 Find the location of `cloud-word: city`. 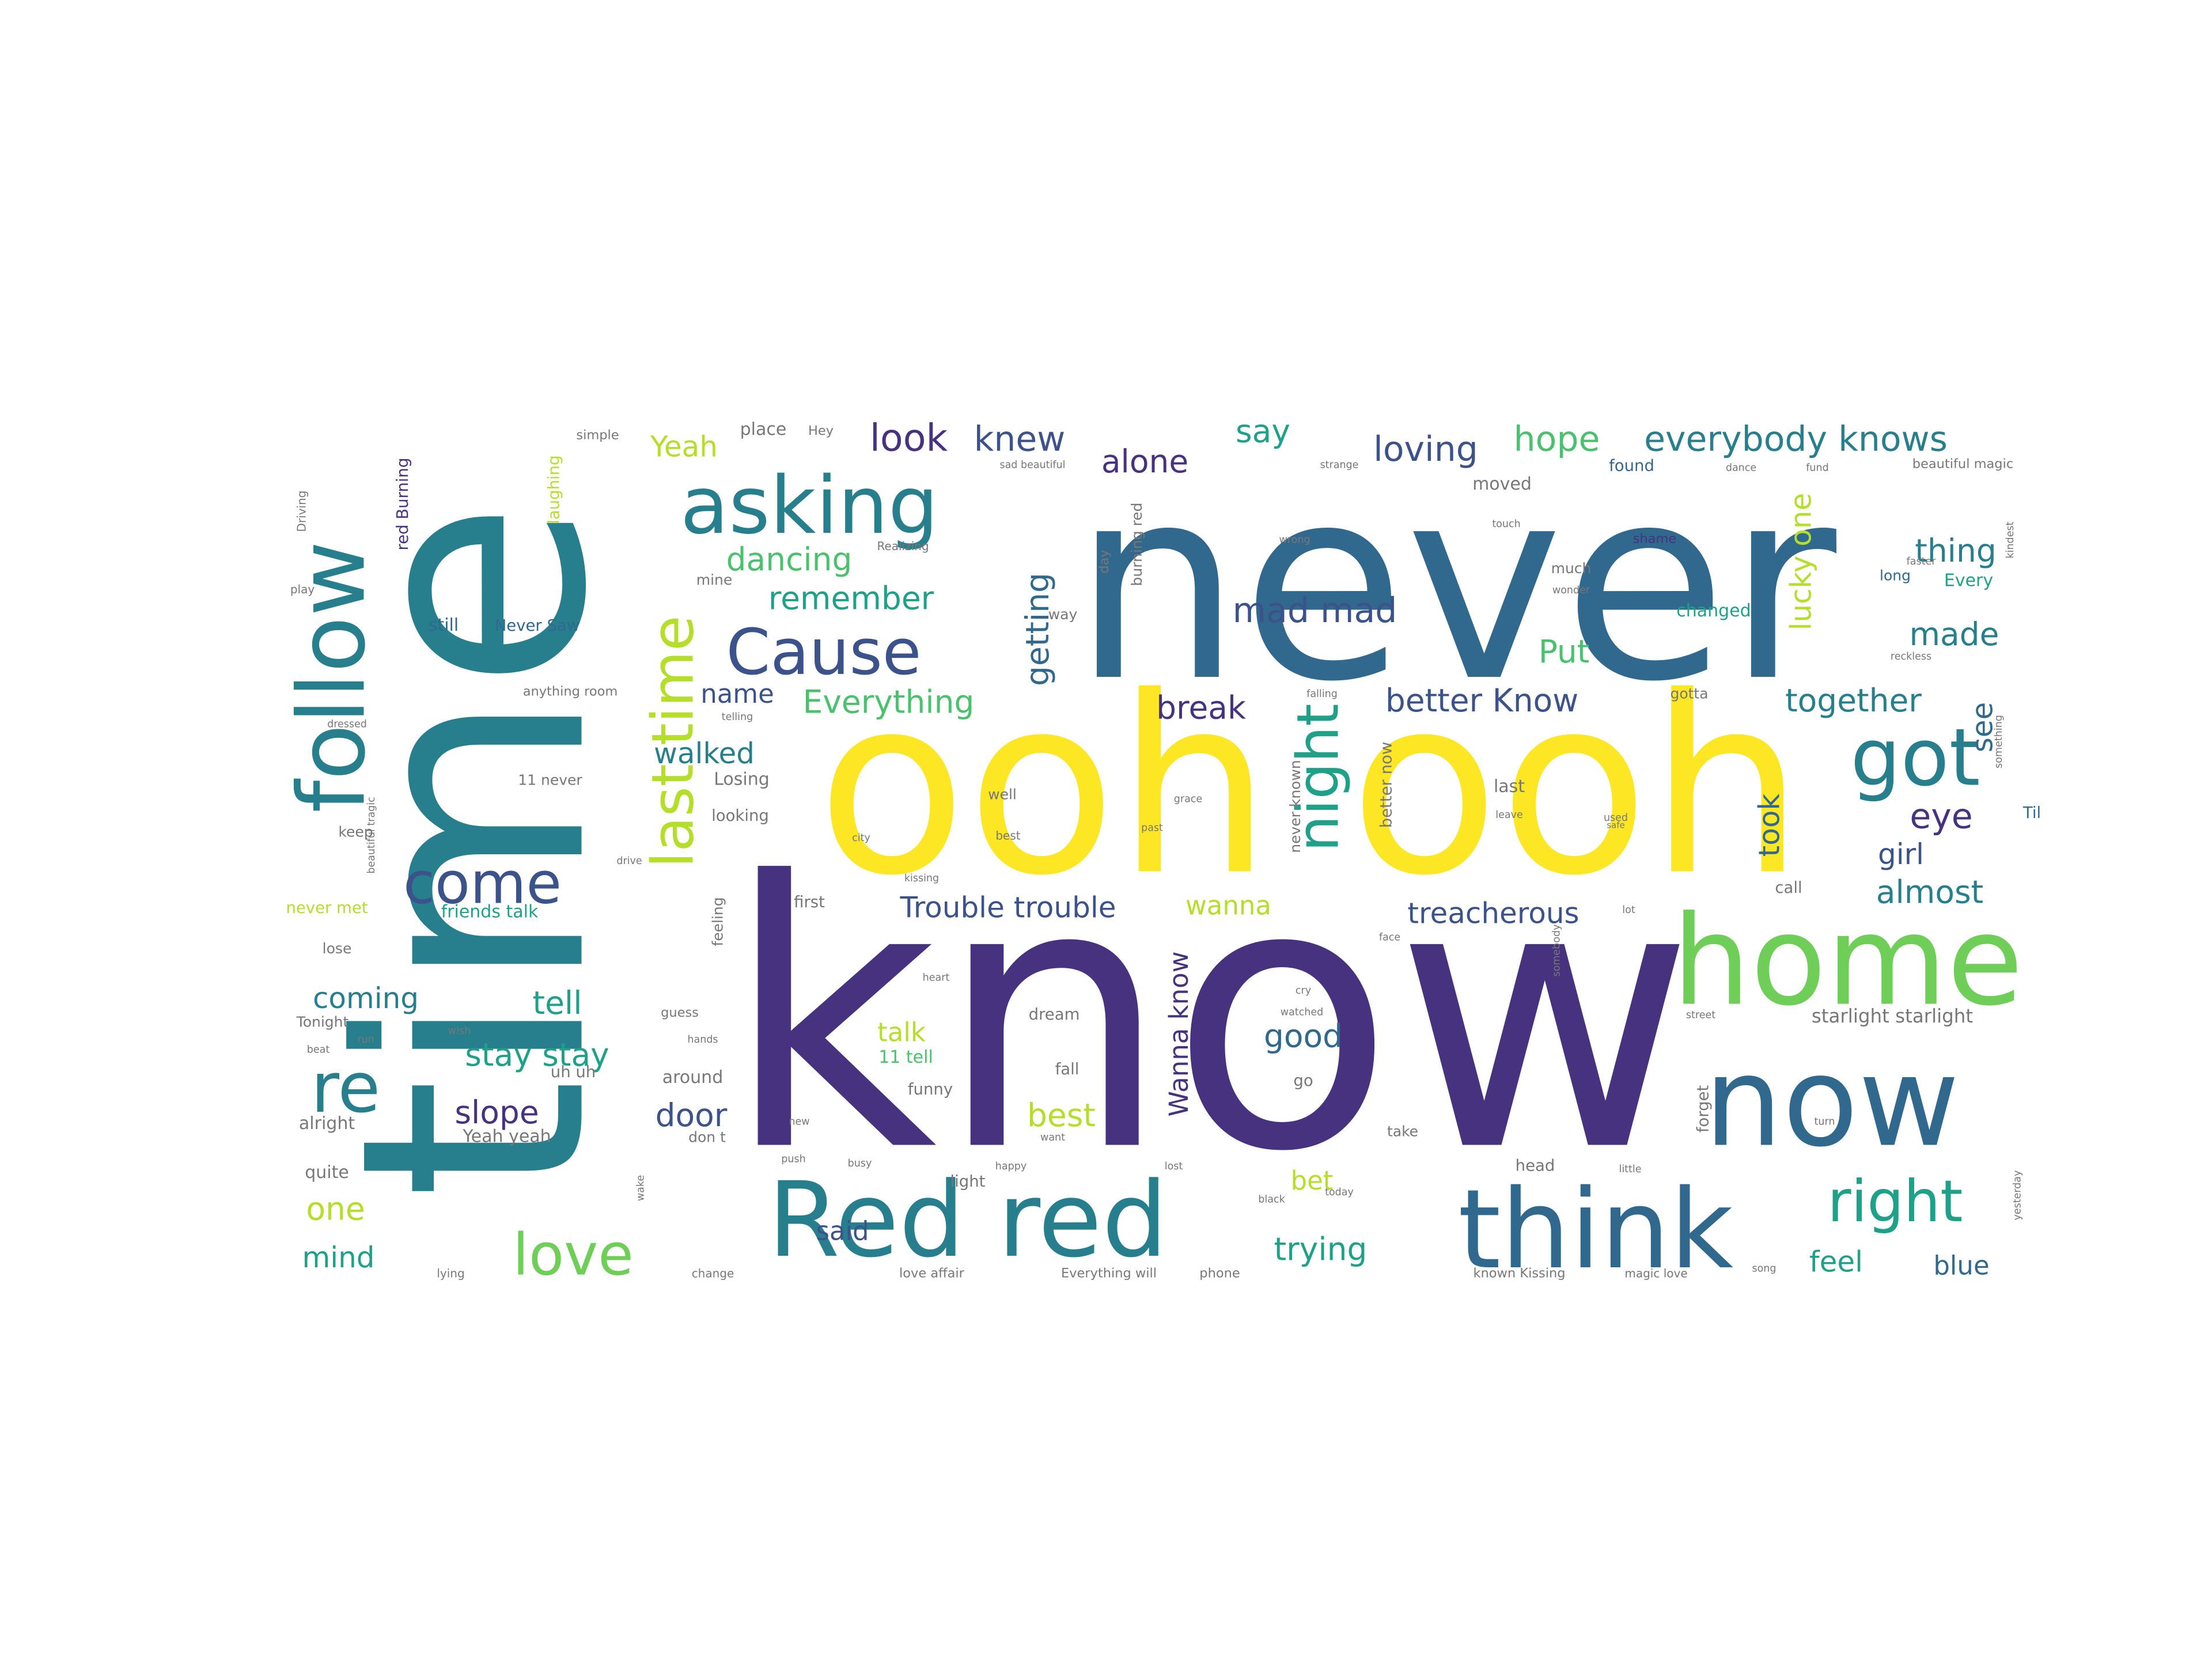

cloud-word: city is located at coordinates (861, 838).